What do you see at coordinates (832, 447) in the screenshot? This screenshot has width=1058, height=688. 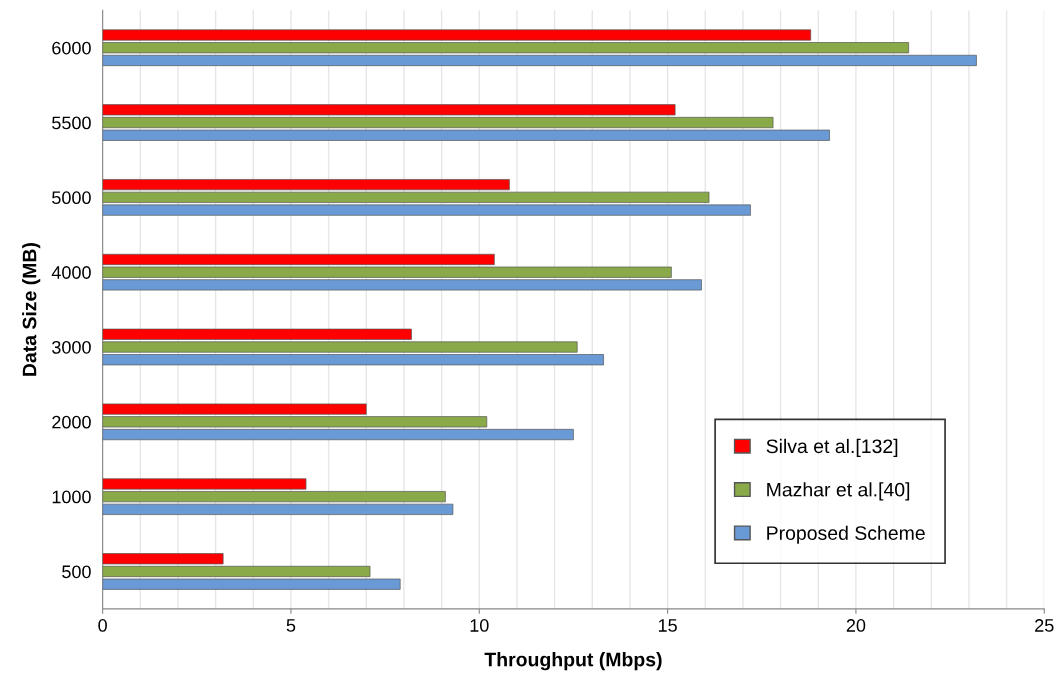 I see `legend-label: Silva et al.[132]` at bounding box center [832, 447].